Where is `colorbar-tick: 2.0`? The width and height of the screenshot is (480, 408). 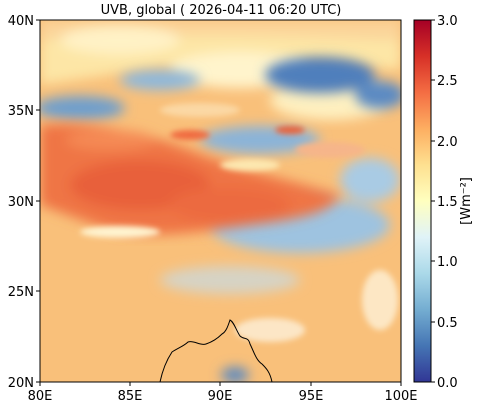 colorbar-tick: 2.0 is located at coordinates (447, 142).